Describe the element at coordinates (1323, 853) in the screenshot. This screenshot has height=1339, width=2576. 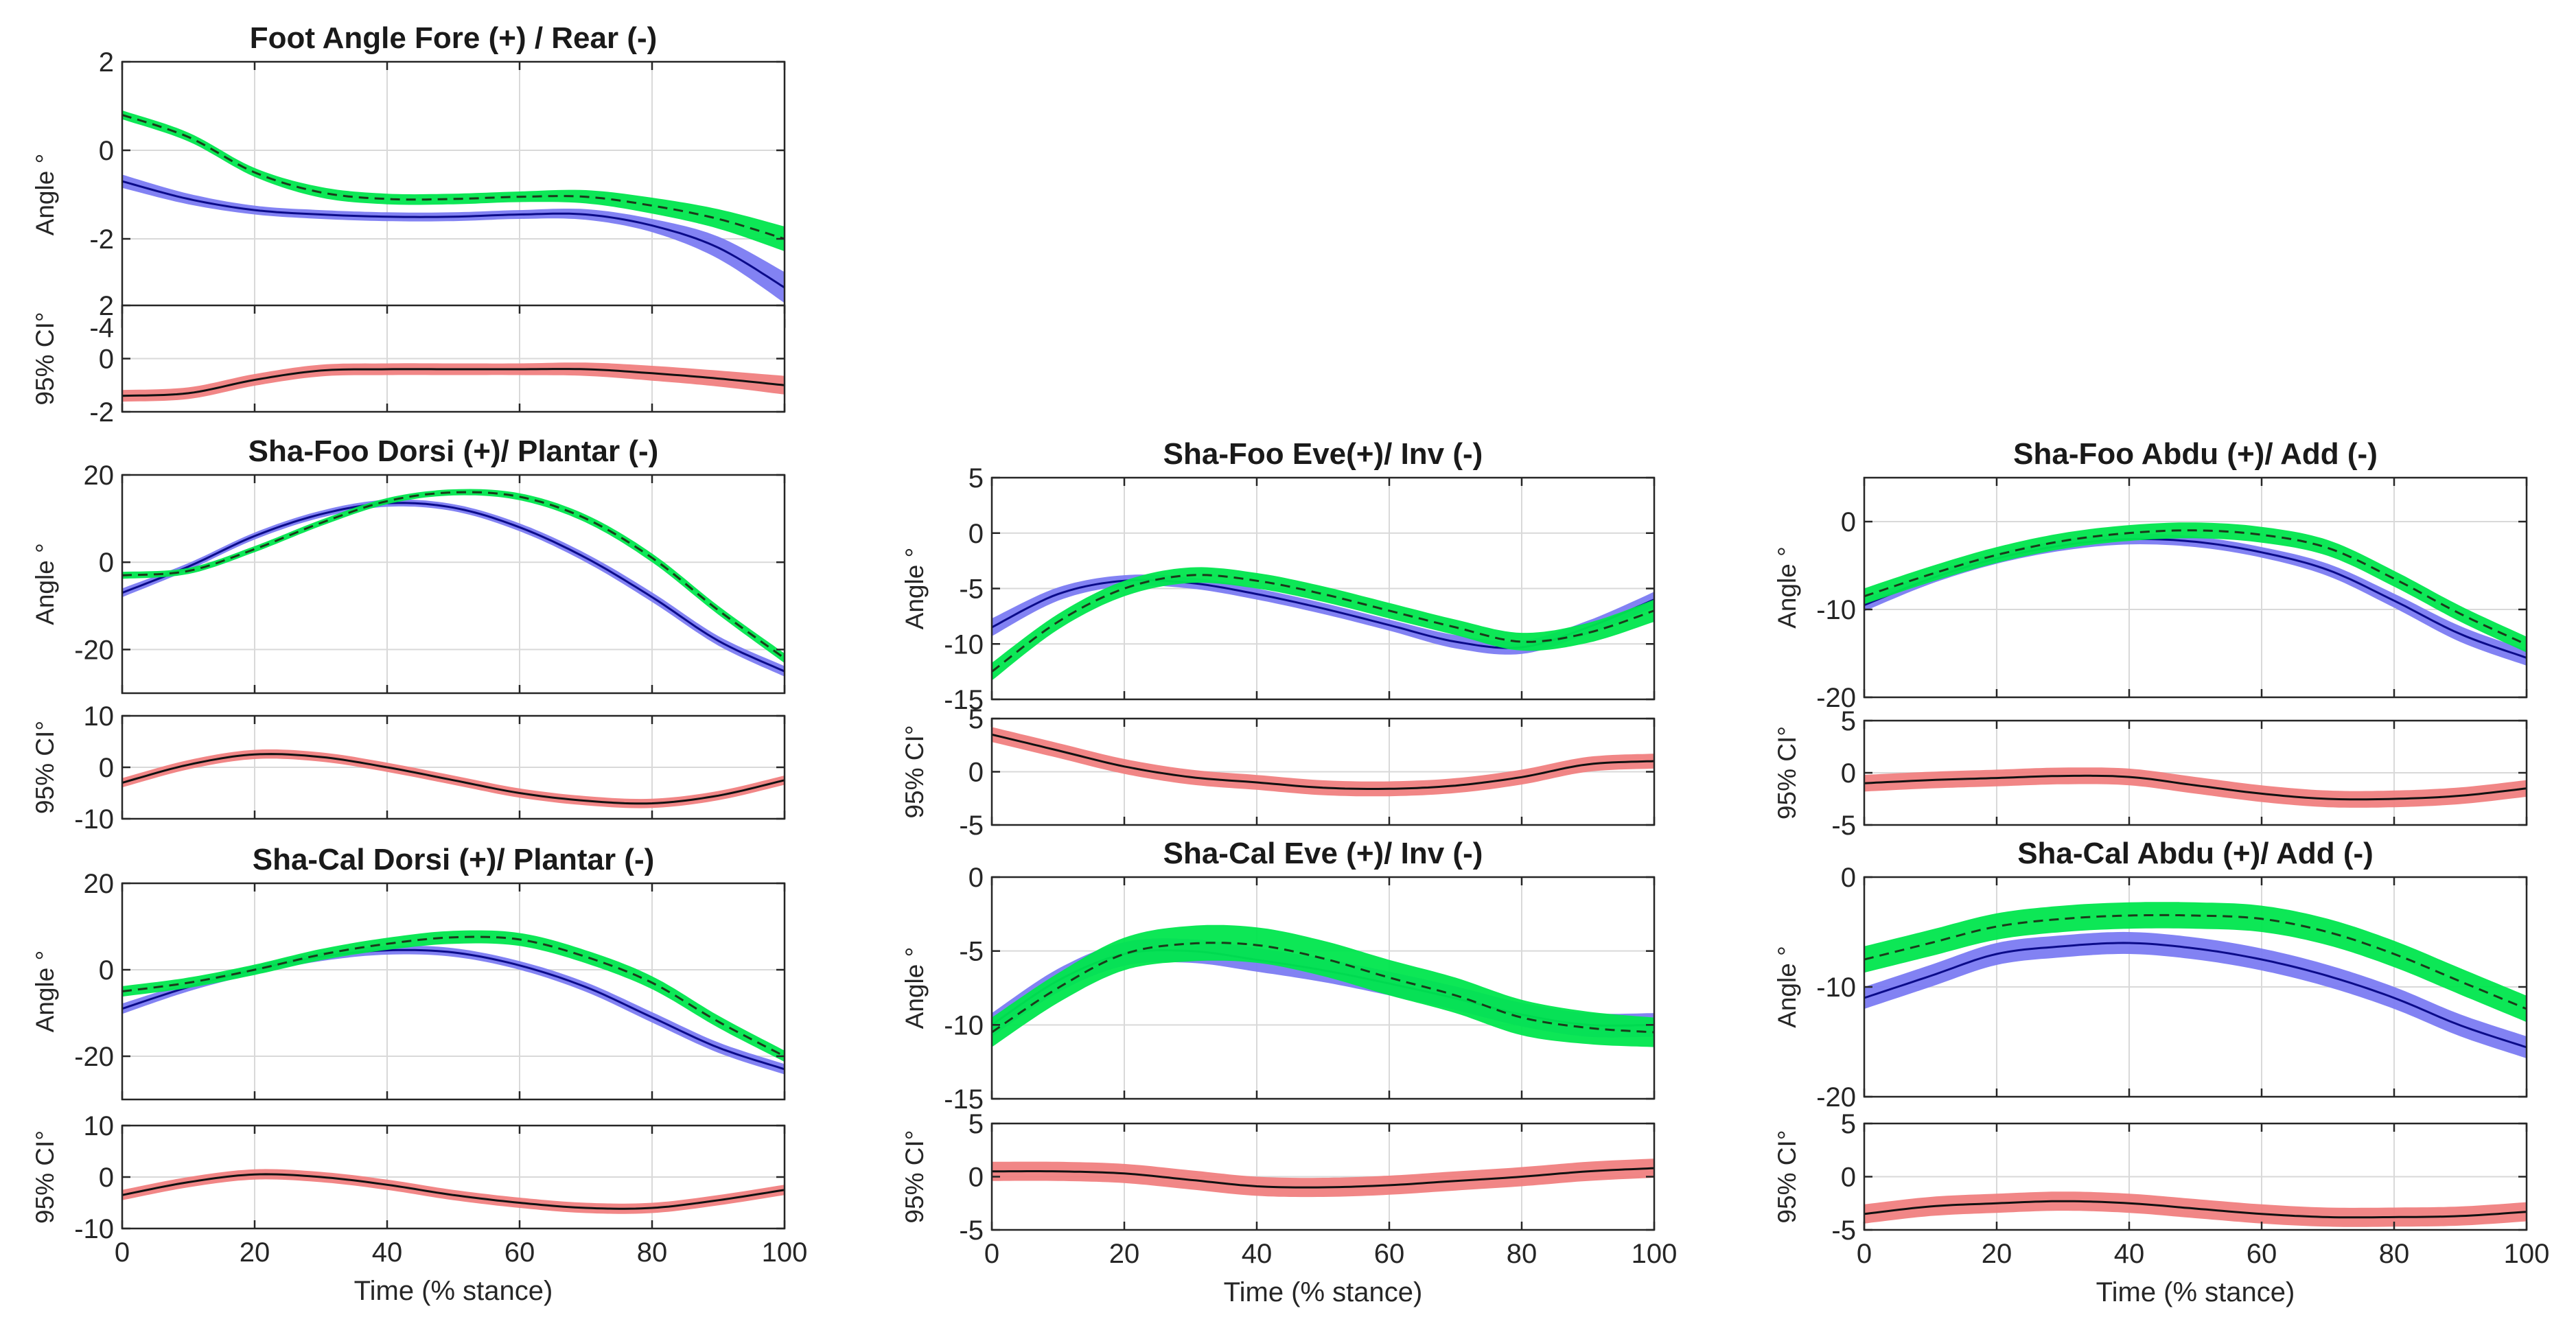
I see `panel-title: Sha-Cal Eve (+)/ Inv (-)` at that location.